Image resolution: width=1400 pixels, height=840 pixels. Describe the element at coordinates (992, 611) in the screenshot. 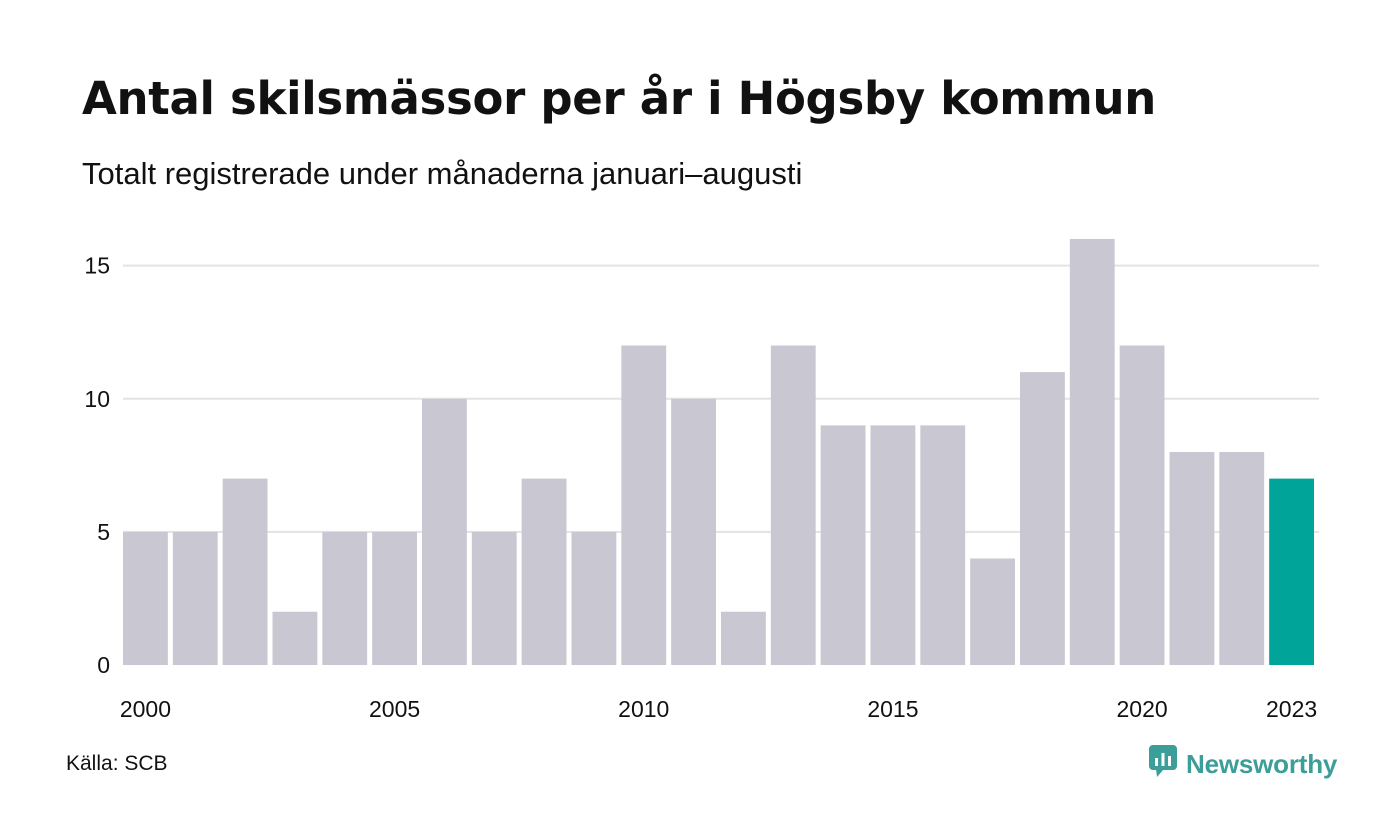

I see `bar-2017` at that location.